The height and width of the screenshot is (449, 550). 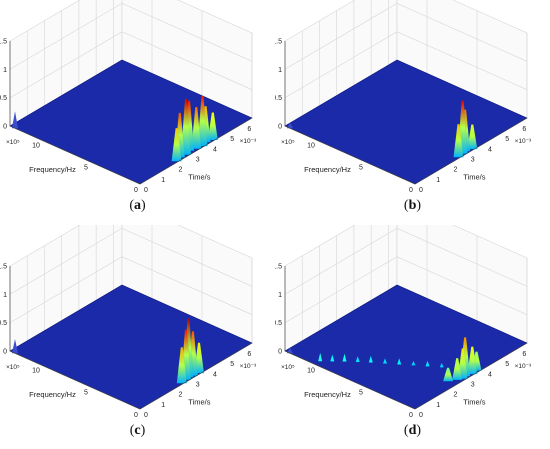 What do you see at coordinates (278, 267) in the screenshot?
I see `z-tick-label: 1.5` at bounding box center [278, 267].